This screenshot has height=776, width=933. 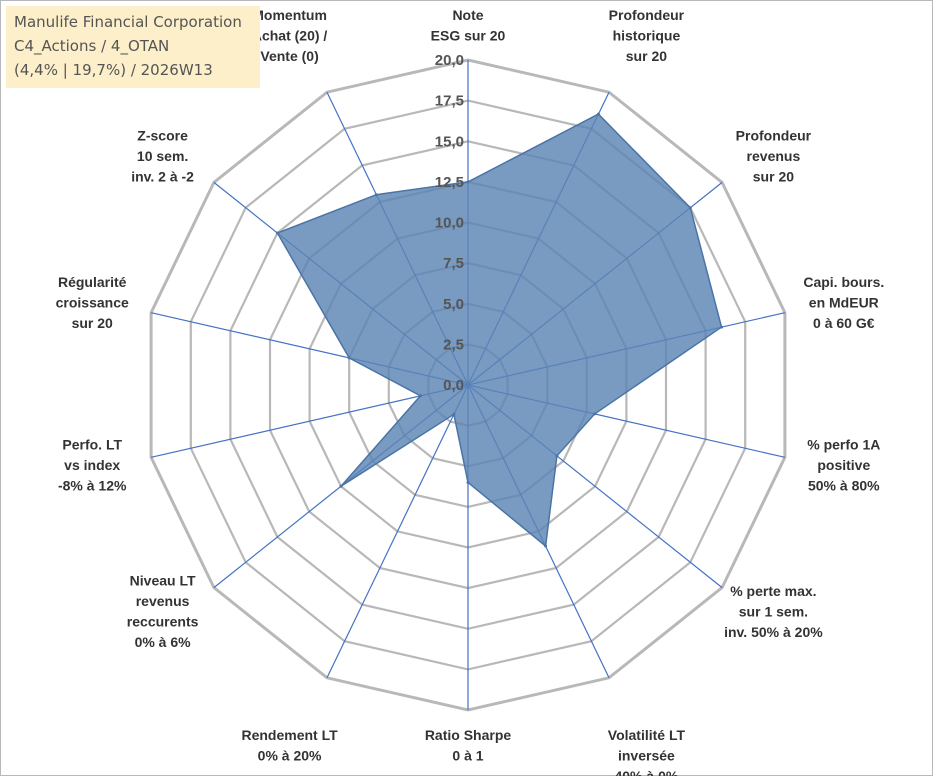 What do you see at coordinates (163, 612) in the screenshot?
I see `axis-label: Niveau LT revenus reccurents 0% à 6%` at bounding box center [163, 612].